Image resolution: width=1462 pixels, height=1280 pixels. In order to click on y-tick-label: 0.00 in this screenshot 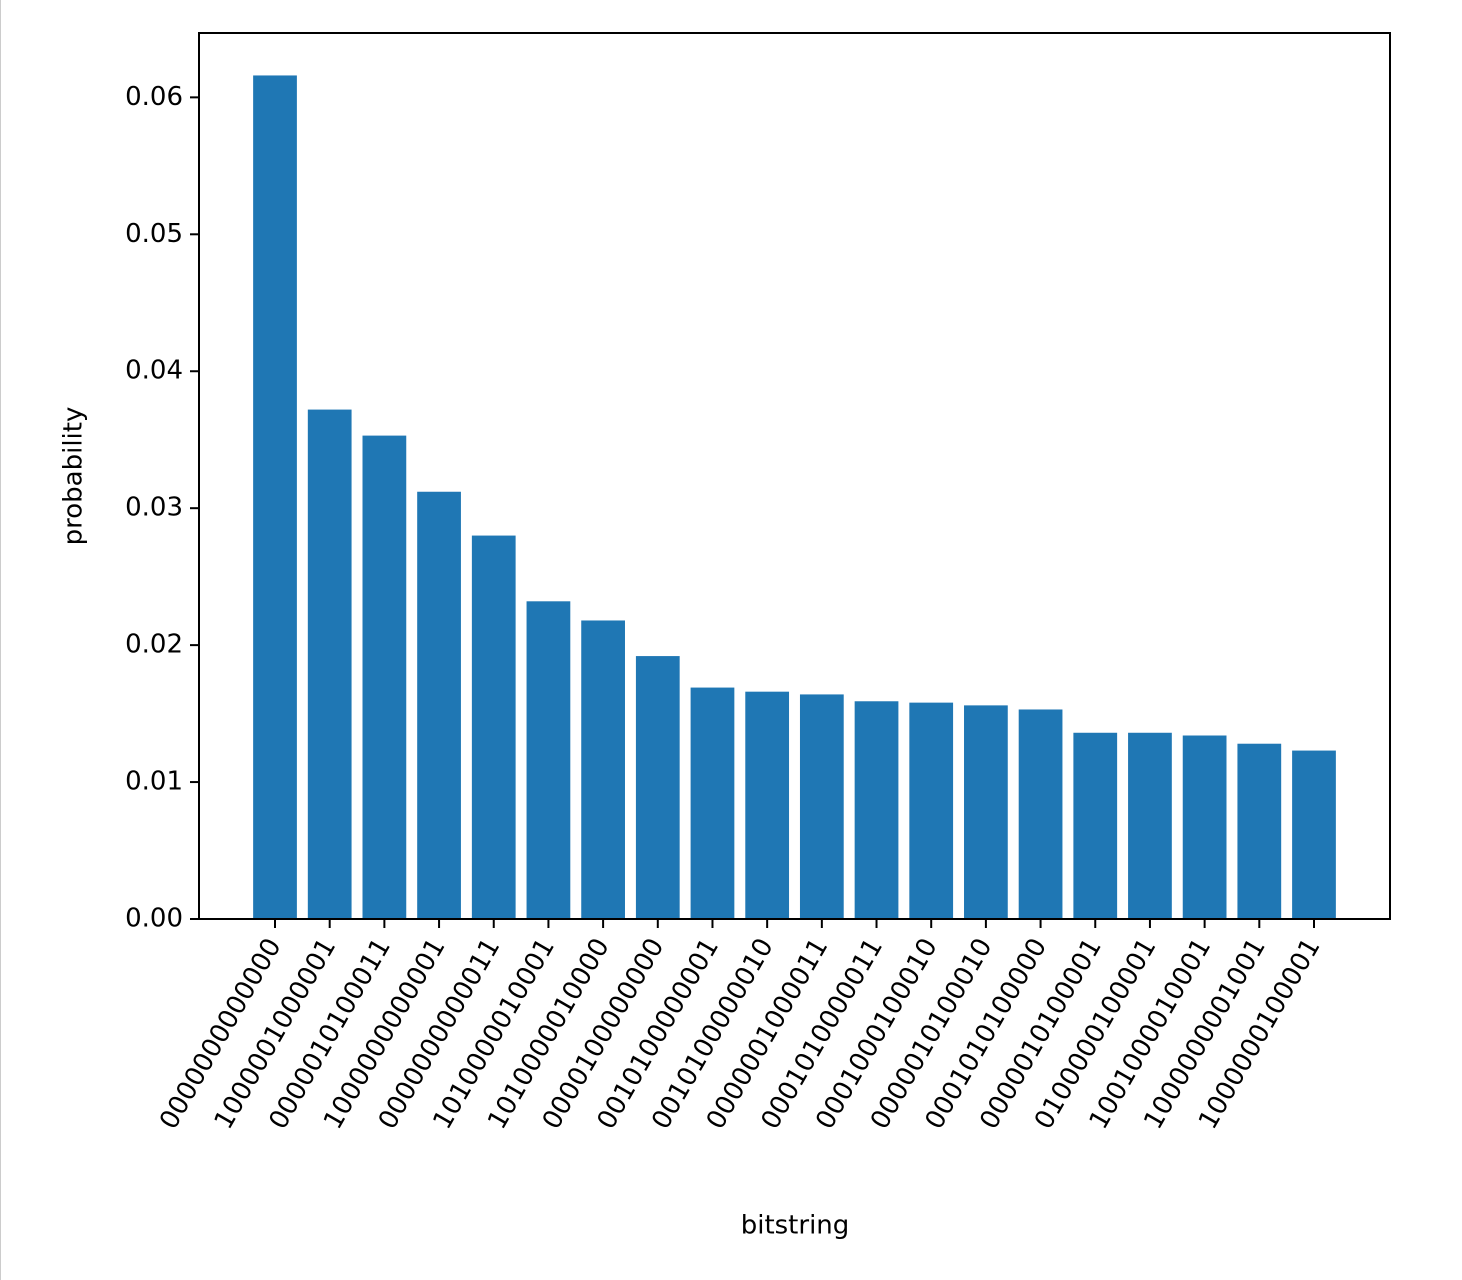, I will do `click(154, 919)`.